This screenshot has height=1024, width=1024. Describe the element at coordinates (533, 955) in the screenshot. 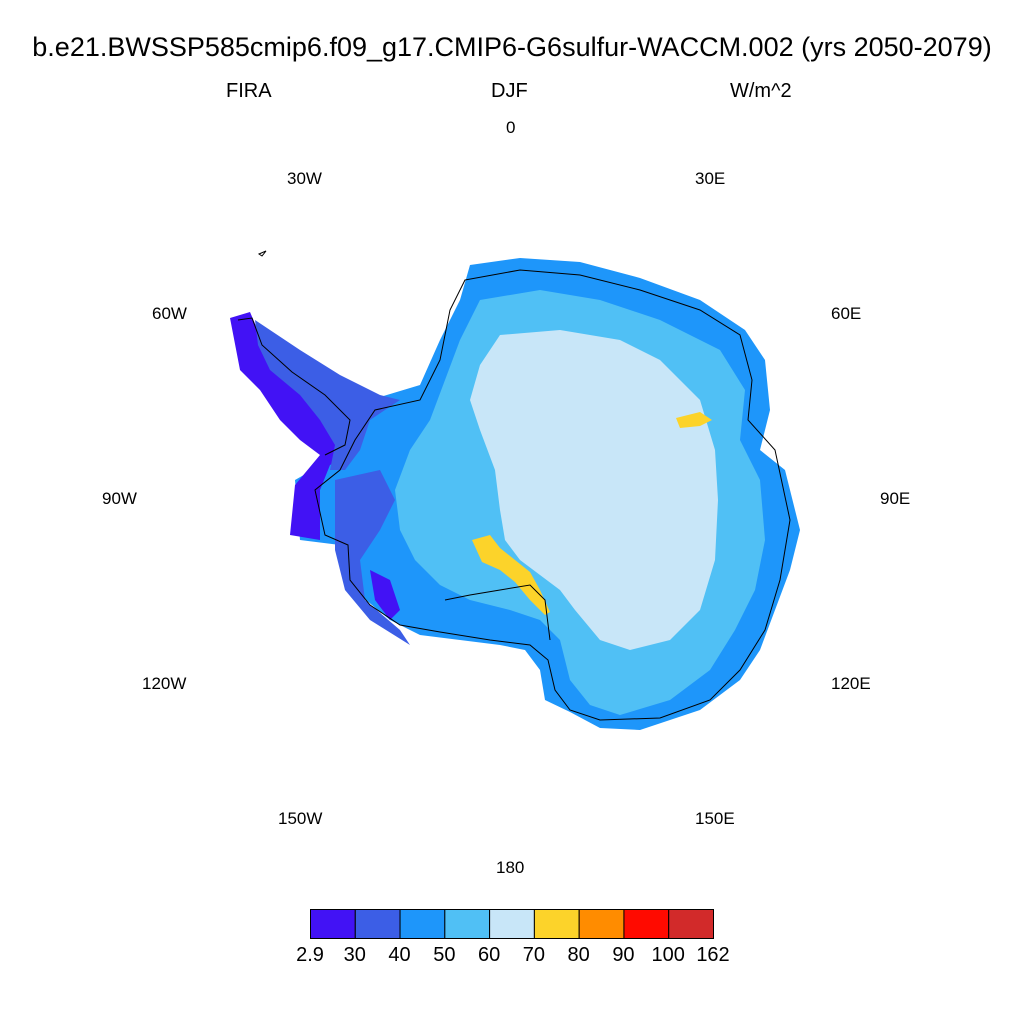

I see `colorbar-label-6: 70` at that location.